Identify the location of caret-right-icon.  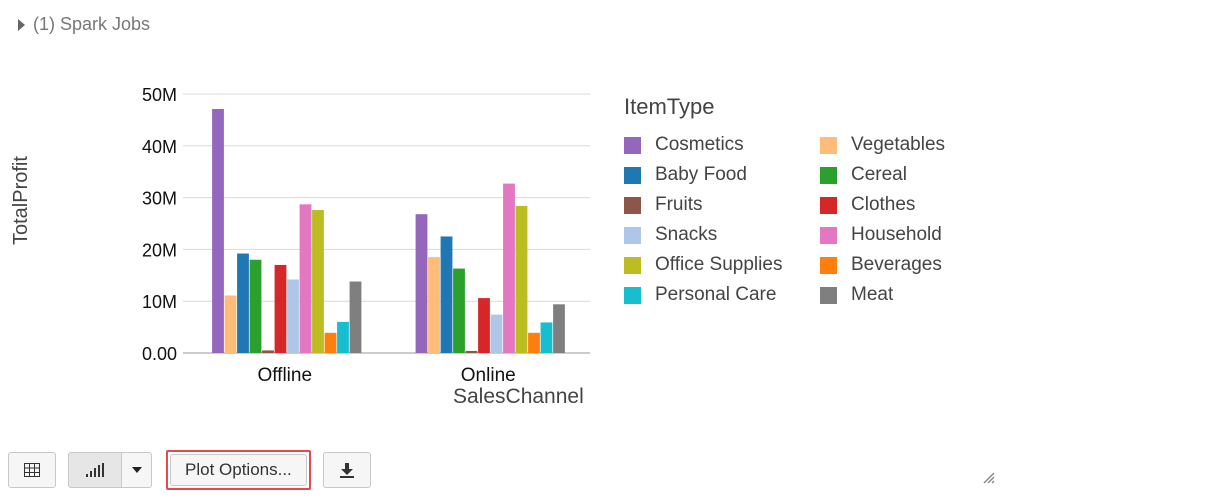
(21, 24).